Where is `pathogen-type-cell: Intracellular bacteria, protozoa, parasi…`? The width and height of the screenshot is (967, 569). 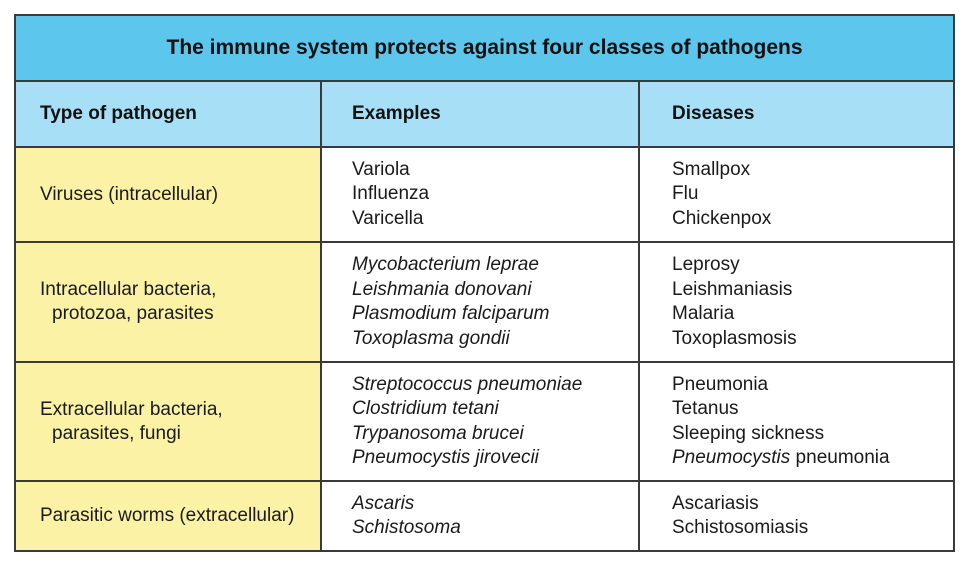 pathogen-type-cell: Intracellular bacteria, protozoa, parasi… is located at coordinates (168, 302).